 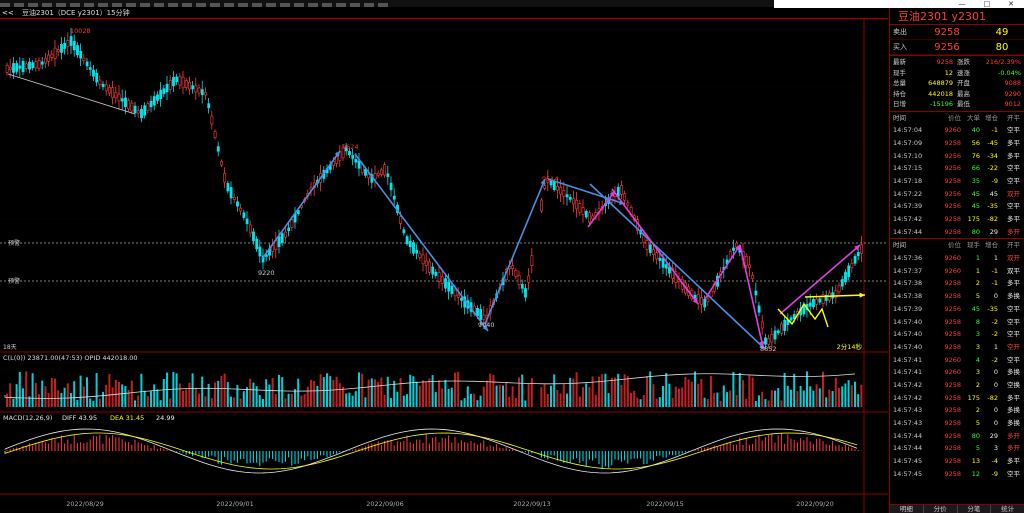 What do you see at coordinates (962, 4) in the screenshot?
I see `minimize-button: —` at bounding box center [962, 4].